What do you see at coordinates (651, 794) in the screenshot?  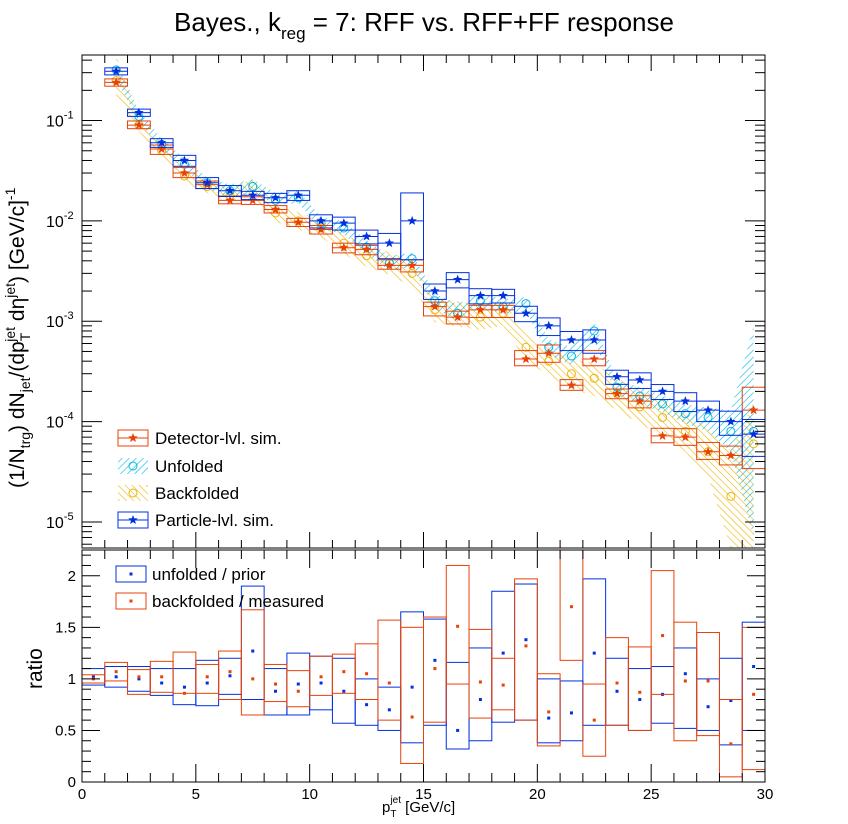 I see `x-tick-label: 25` at bounding box center [651, 794].